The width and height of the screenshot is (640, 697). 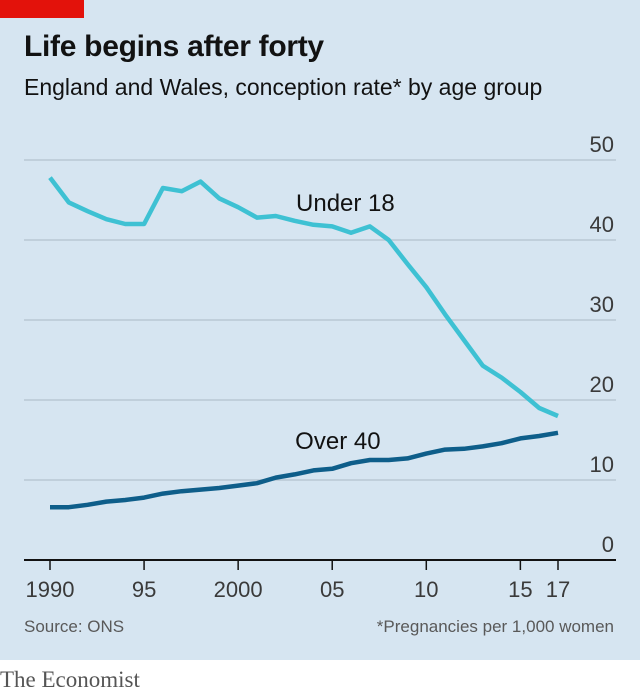 I want to click on footnote: *Pregnancies per 1,000 women, so click(x=495, y=626).